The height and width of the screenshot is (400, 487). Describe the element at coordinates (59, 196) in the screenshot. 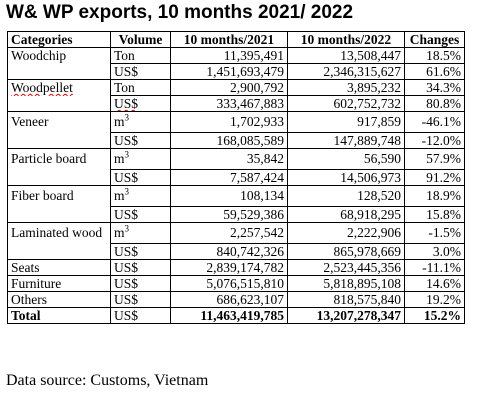

I see `category-cell: Fiber board` at that location.